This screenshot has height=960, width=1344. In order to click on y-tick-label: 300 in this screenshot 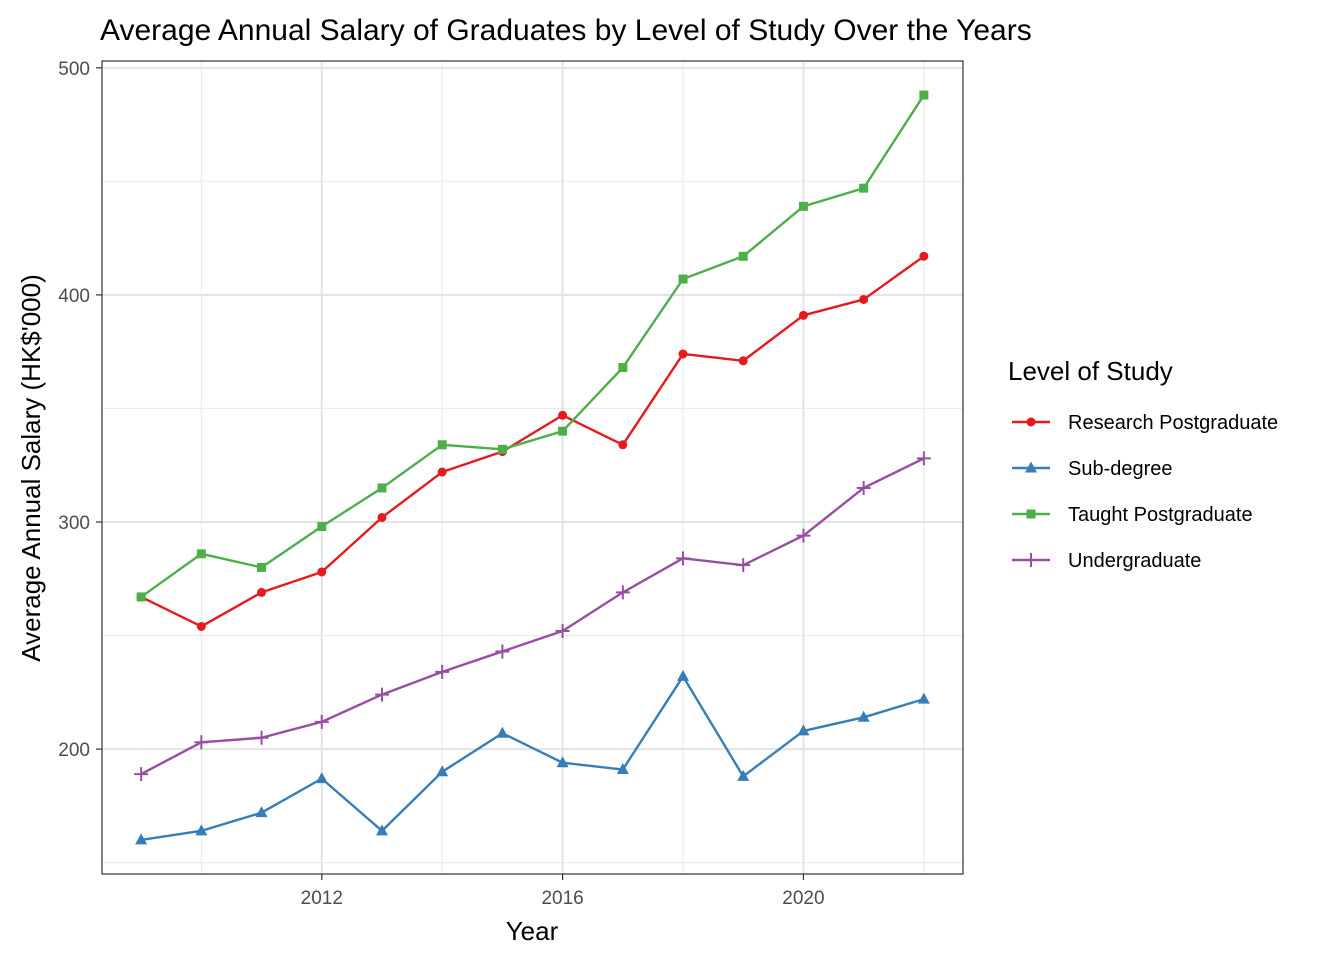, I will do `click(74, 523)`.